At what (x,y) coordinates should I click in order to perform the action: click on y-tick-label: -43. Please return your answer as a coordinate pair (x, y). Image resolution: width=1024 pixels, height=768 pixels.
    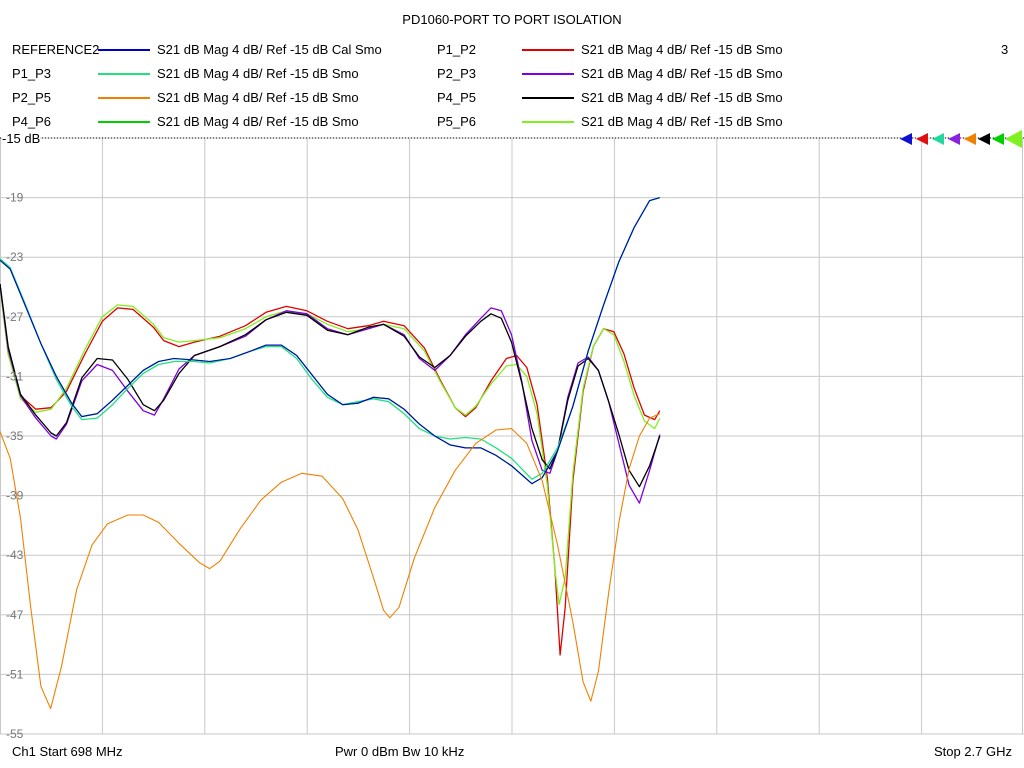
    Looking at the image, I should click on (15, 555).